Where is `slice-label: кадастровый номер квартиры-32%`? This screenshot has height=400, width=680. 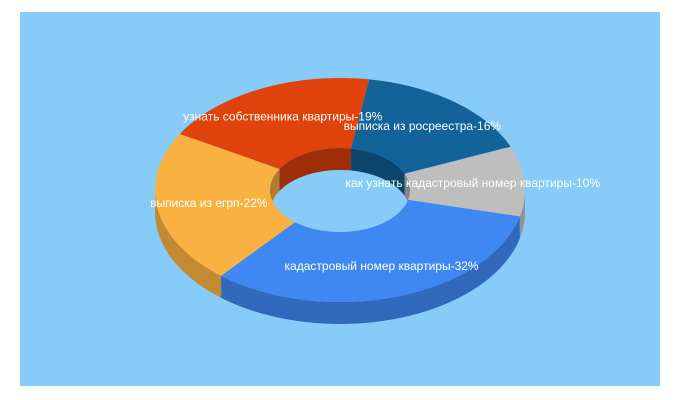 slice-label: кадастровый номер квартиры-32% is located at coordinates (382, 266).